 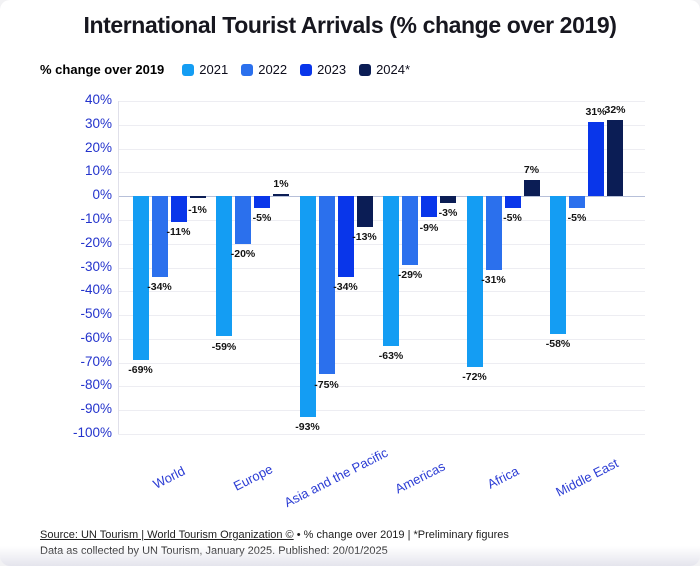 What do you see at coordinates (448, 200) in the screenshot?
I see `bar-americas-2024` at bounding box center [448, 200].